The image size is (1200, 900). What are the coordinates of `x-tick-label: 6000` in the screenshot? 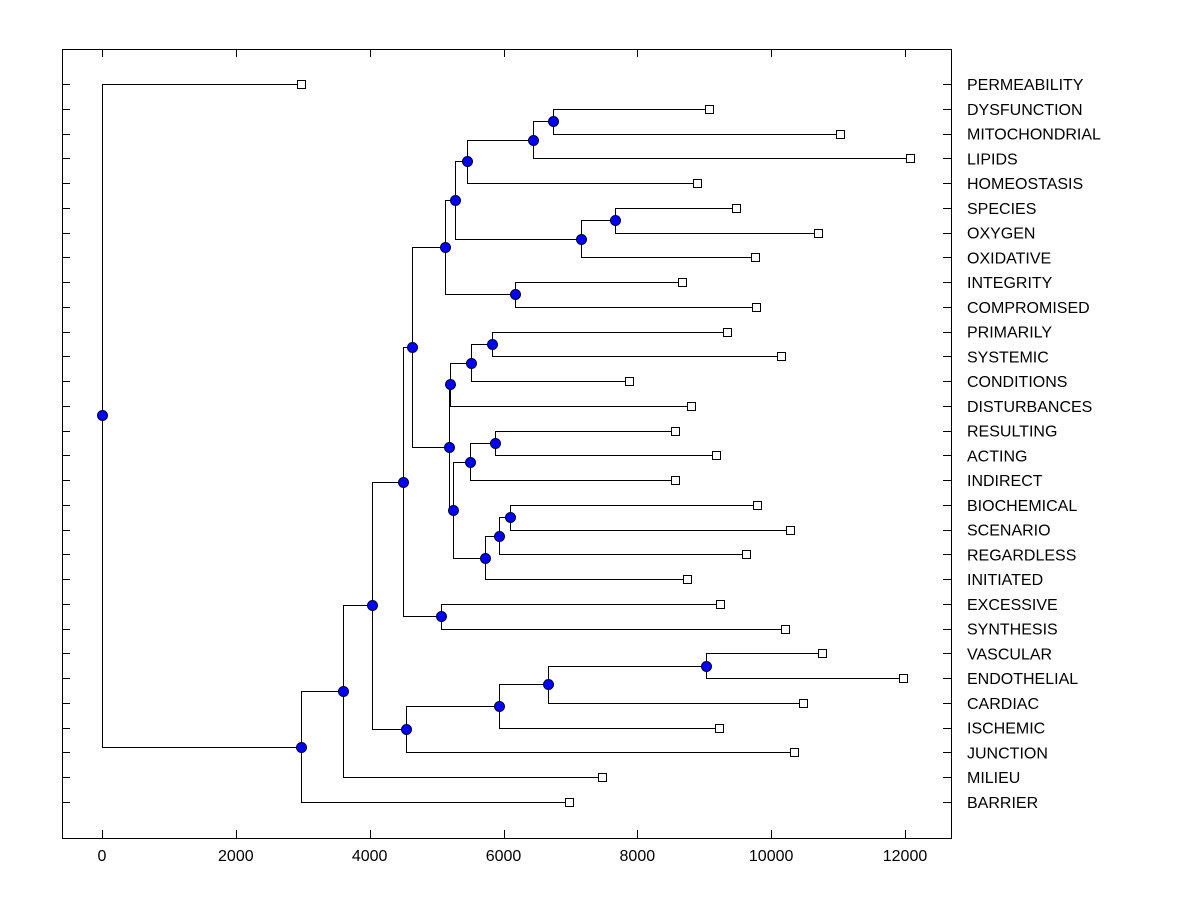 It's located at (504, 856).